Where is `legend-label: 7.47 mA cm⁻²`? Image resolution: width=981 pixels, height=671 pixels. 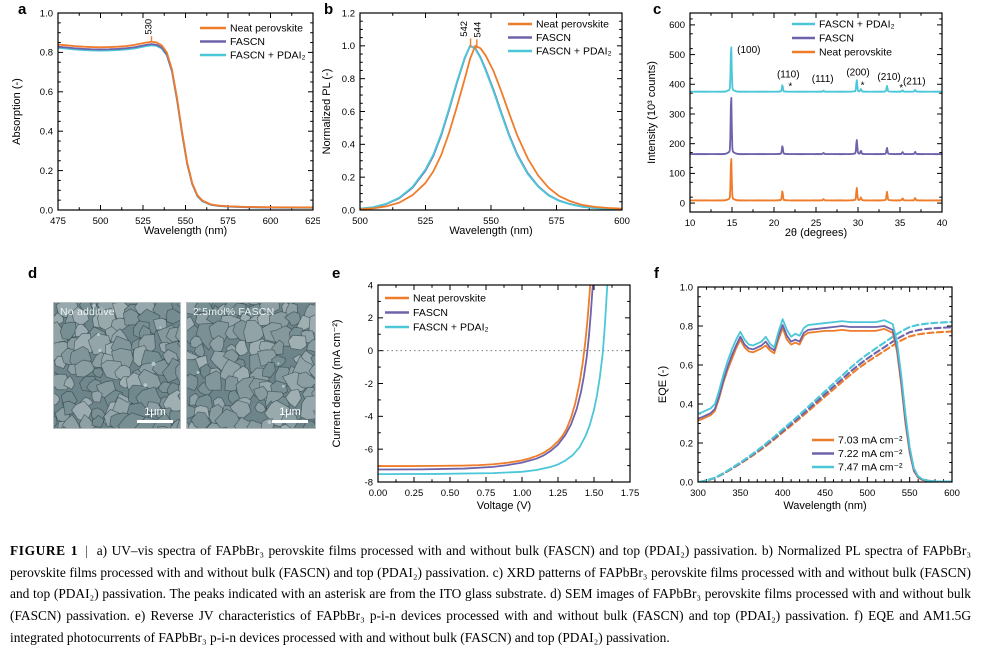
legend-label: 7.47 mA cm⁻² is located at coordinates (870, 468).